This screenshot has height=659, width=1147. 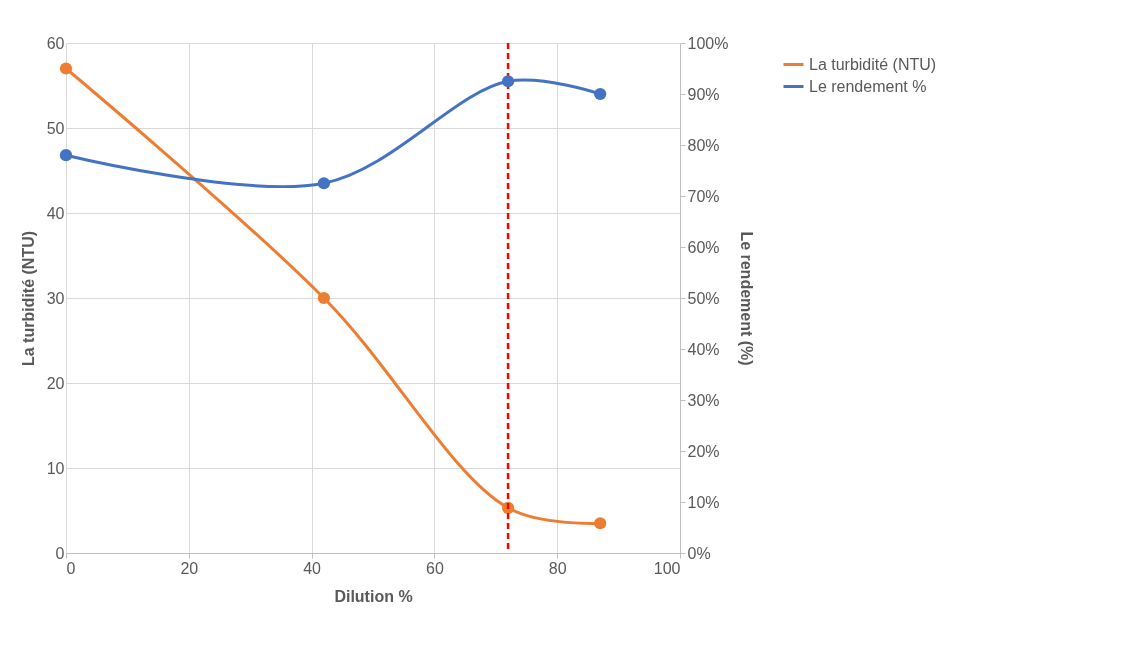 I want to click on x-tick-label: 0, so click(x=71, y=568).